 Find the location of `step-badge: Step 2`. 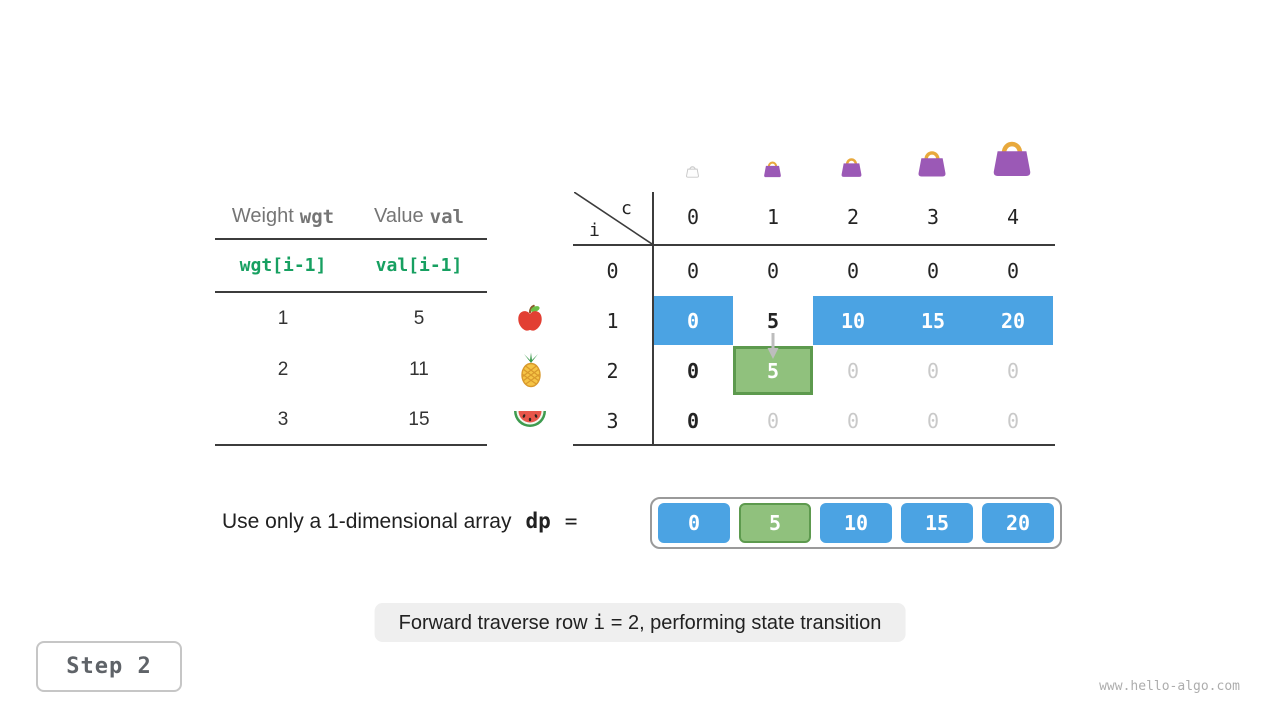

step-badge: Step 2 is located at coordinates (109, 666).